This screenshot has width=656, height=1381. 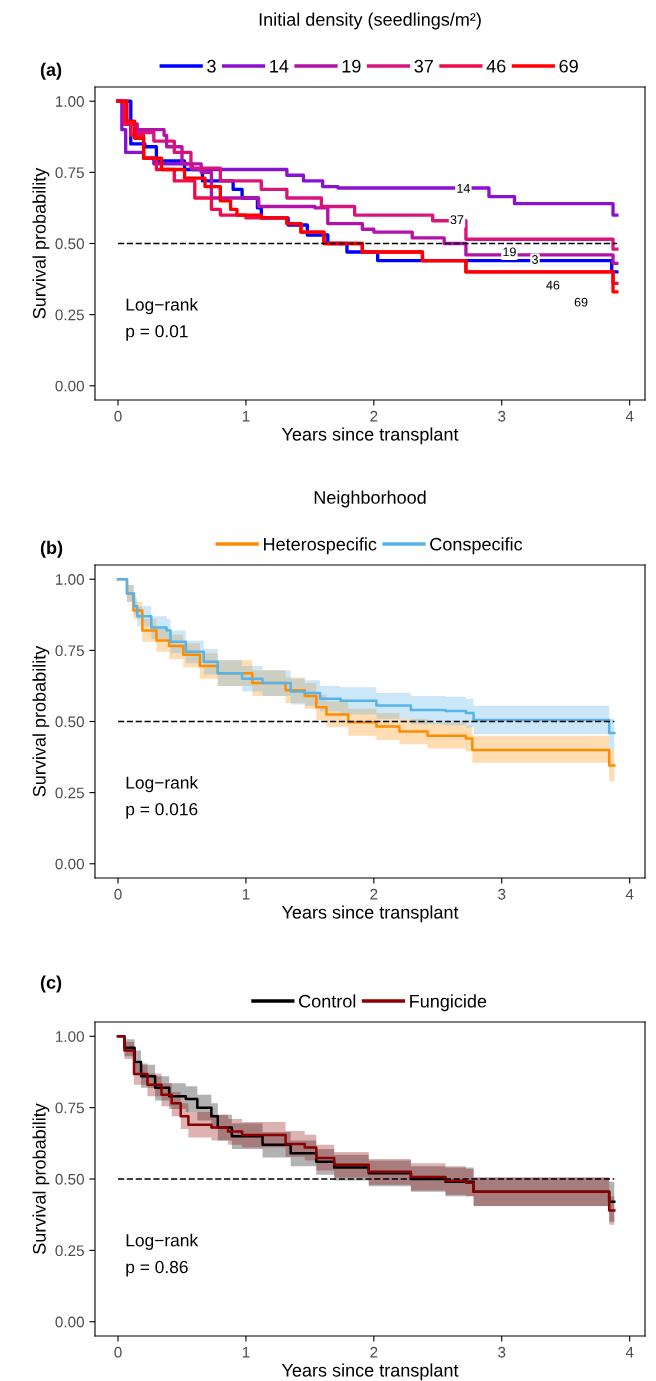 What do you see at coordinates (327, 1001) in the screenshot?
I see `legend-label: Control` at bounding box center [327, 1001].